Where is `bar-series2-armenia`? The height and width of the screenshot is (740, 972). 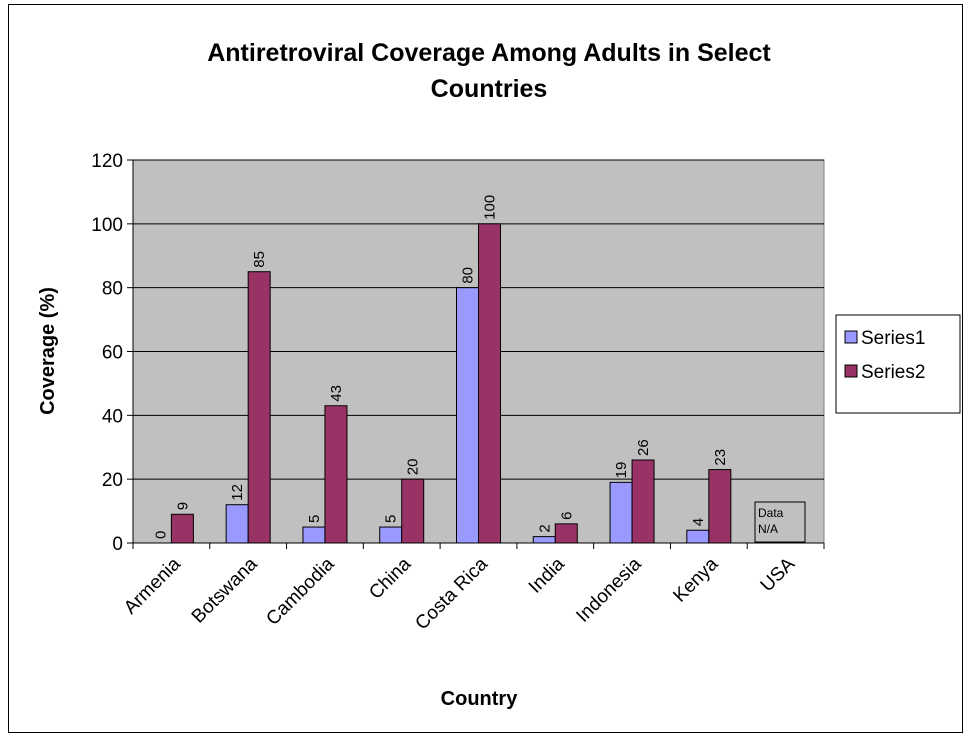
bar-series2-armenia is located at coordinates (182, 528).